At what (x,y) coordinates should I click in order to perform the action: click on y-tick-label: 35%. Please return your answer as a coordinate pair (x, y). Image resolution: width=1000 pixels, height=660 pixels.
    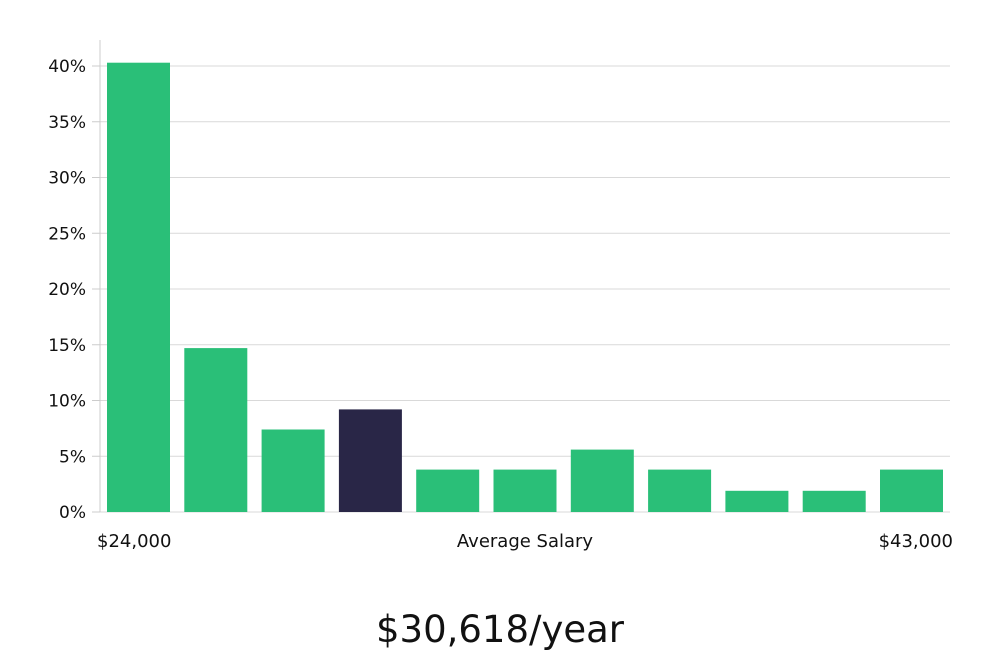
    Looking at the image, I should click on (67, 123).